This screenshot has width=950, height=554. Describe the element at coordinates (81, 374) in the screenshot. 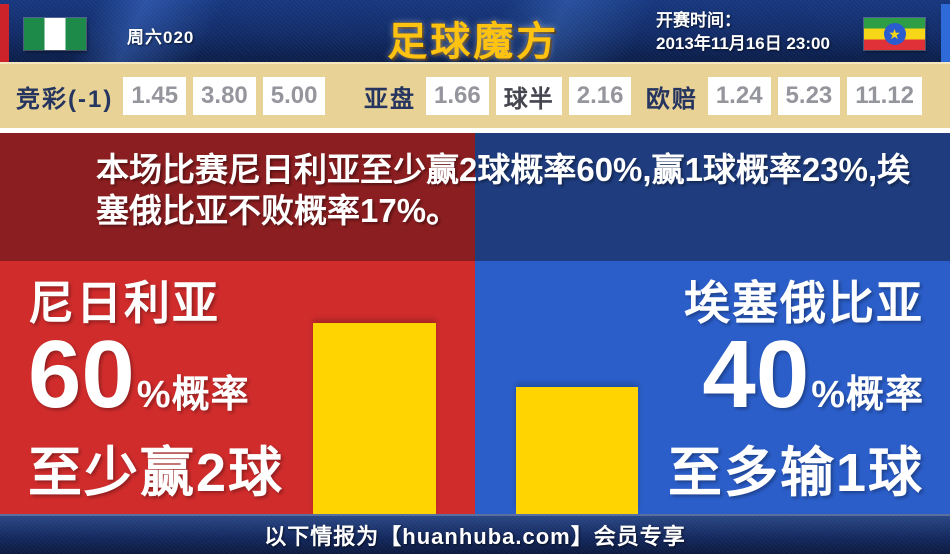

I see `home-percent-value: 60` at that location.